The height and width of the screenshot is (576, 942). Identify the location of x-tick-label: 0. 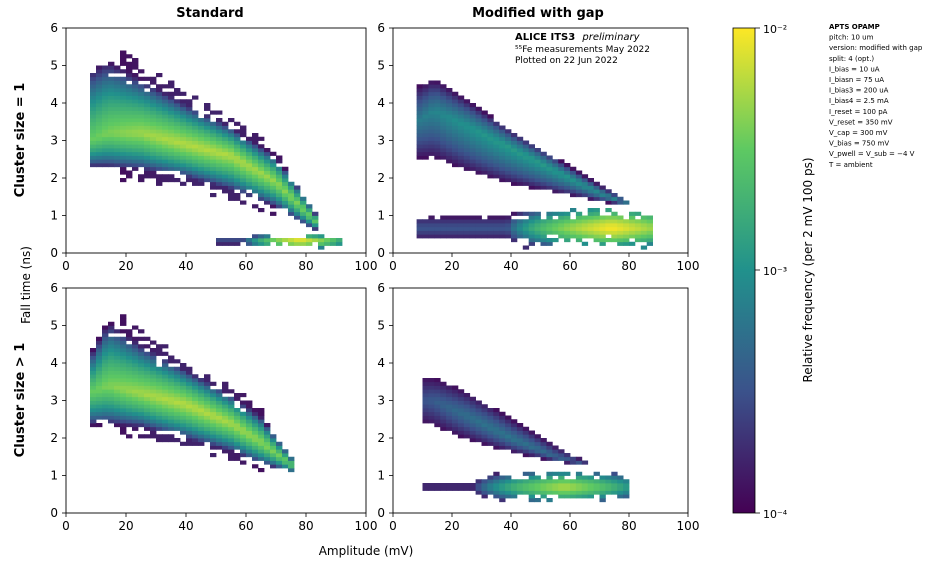
(66, 266).